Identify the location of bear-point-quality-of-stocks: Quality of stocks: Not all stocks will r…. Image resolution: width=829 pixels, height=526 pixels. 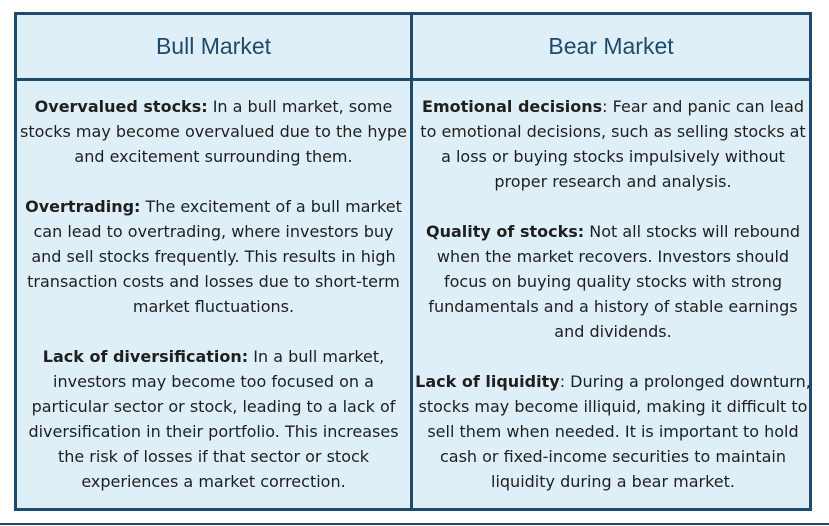
(613, 281).